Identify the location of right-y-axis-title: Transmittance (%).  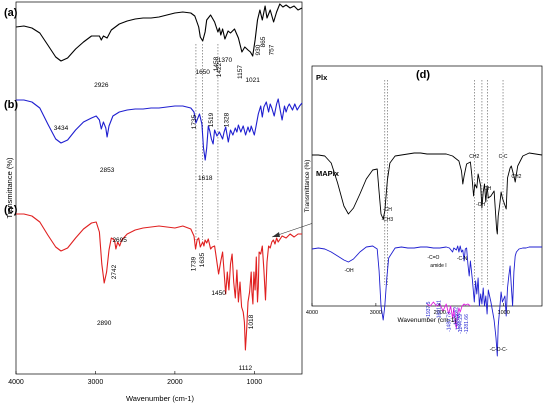
(307, 186).